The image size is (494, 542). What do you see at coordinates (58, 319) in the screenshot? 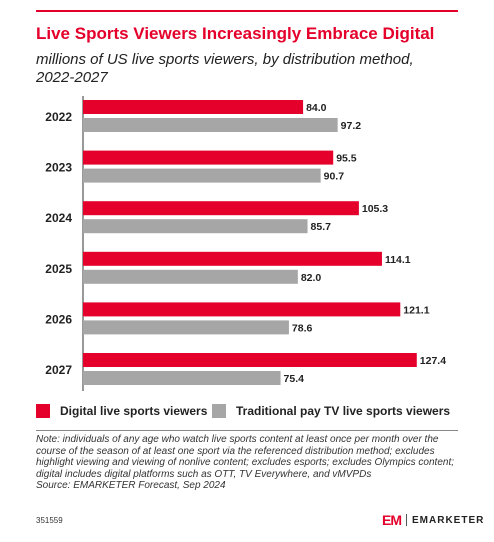
I see `category-label: 2026` at bounding box center [58, 319].